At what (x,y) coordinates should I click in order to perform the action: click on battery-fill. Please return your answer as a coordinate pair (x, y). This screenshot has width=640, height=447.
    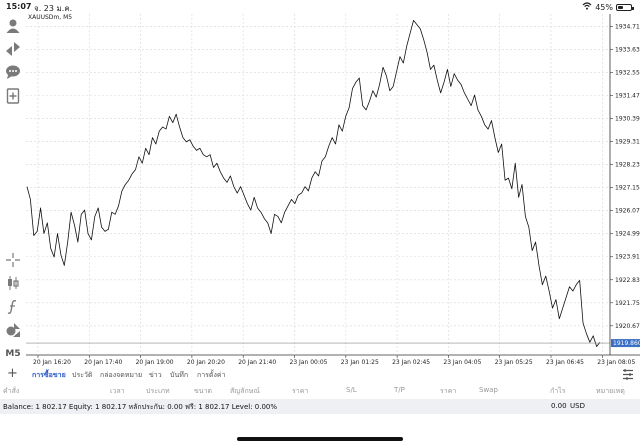
    Looking at the image, I should click on (620, 7).